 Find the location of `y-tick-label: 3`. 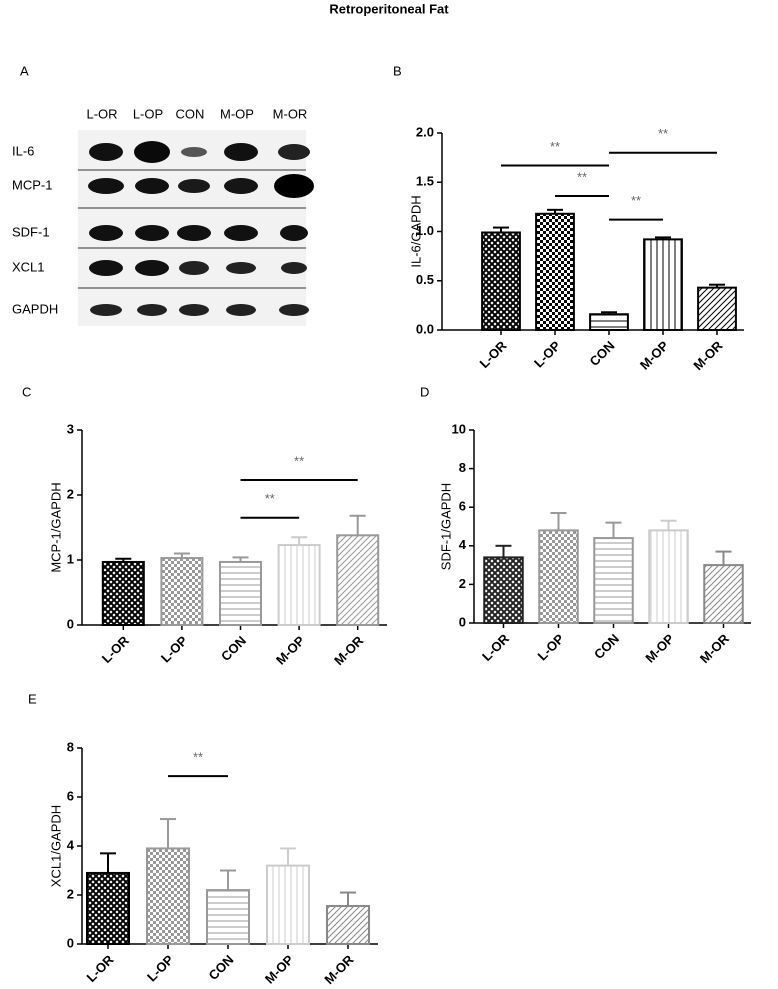

y-tick-label: 3 is located at coordinates (70, 428).